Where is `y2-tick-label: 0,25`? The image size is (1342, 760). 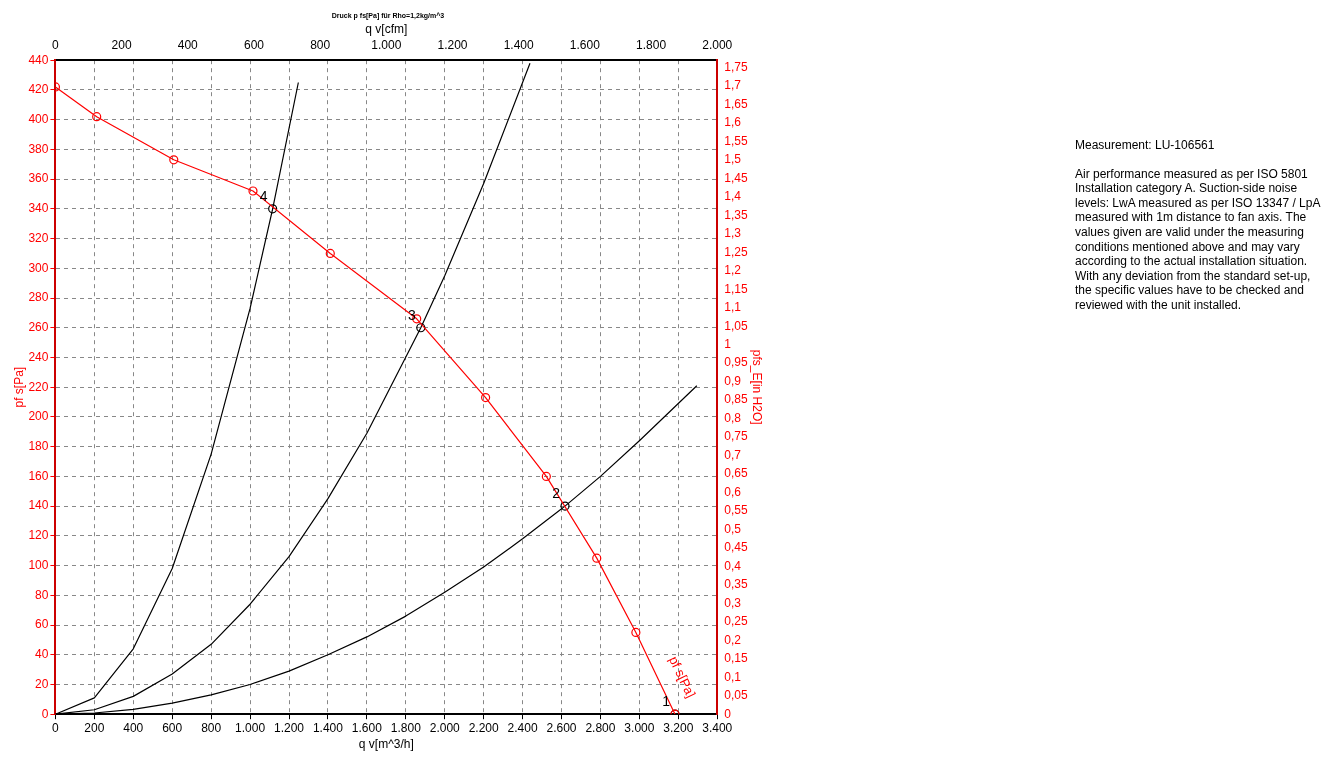
y2-tick-label: 0,25 is located at coordinates (736, 621).